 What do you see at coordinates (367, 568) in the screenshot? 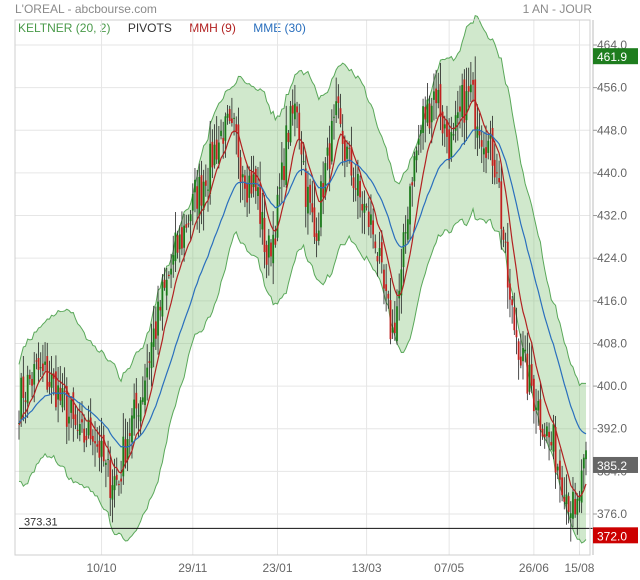
I see `x-tick-label: 13/03` at bounding box center [367, 568].